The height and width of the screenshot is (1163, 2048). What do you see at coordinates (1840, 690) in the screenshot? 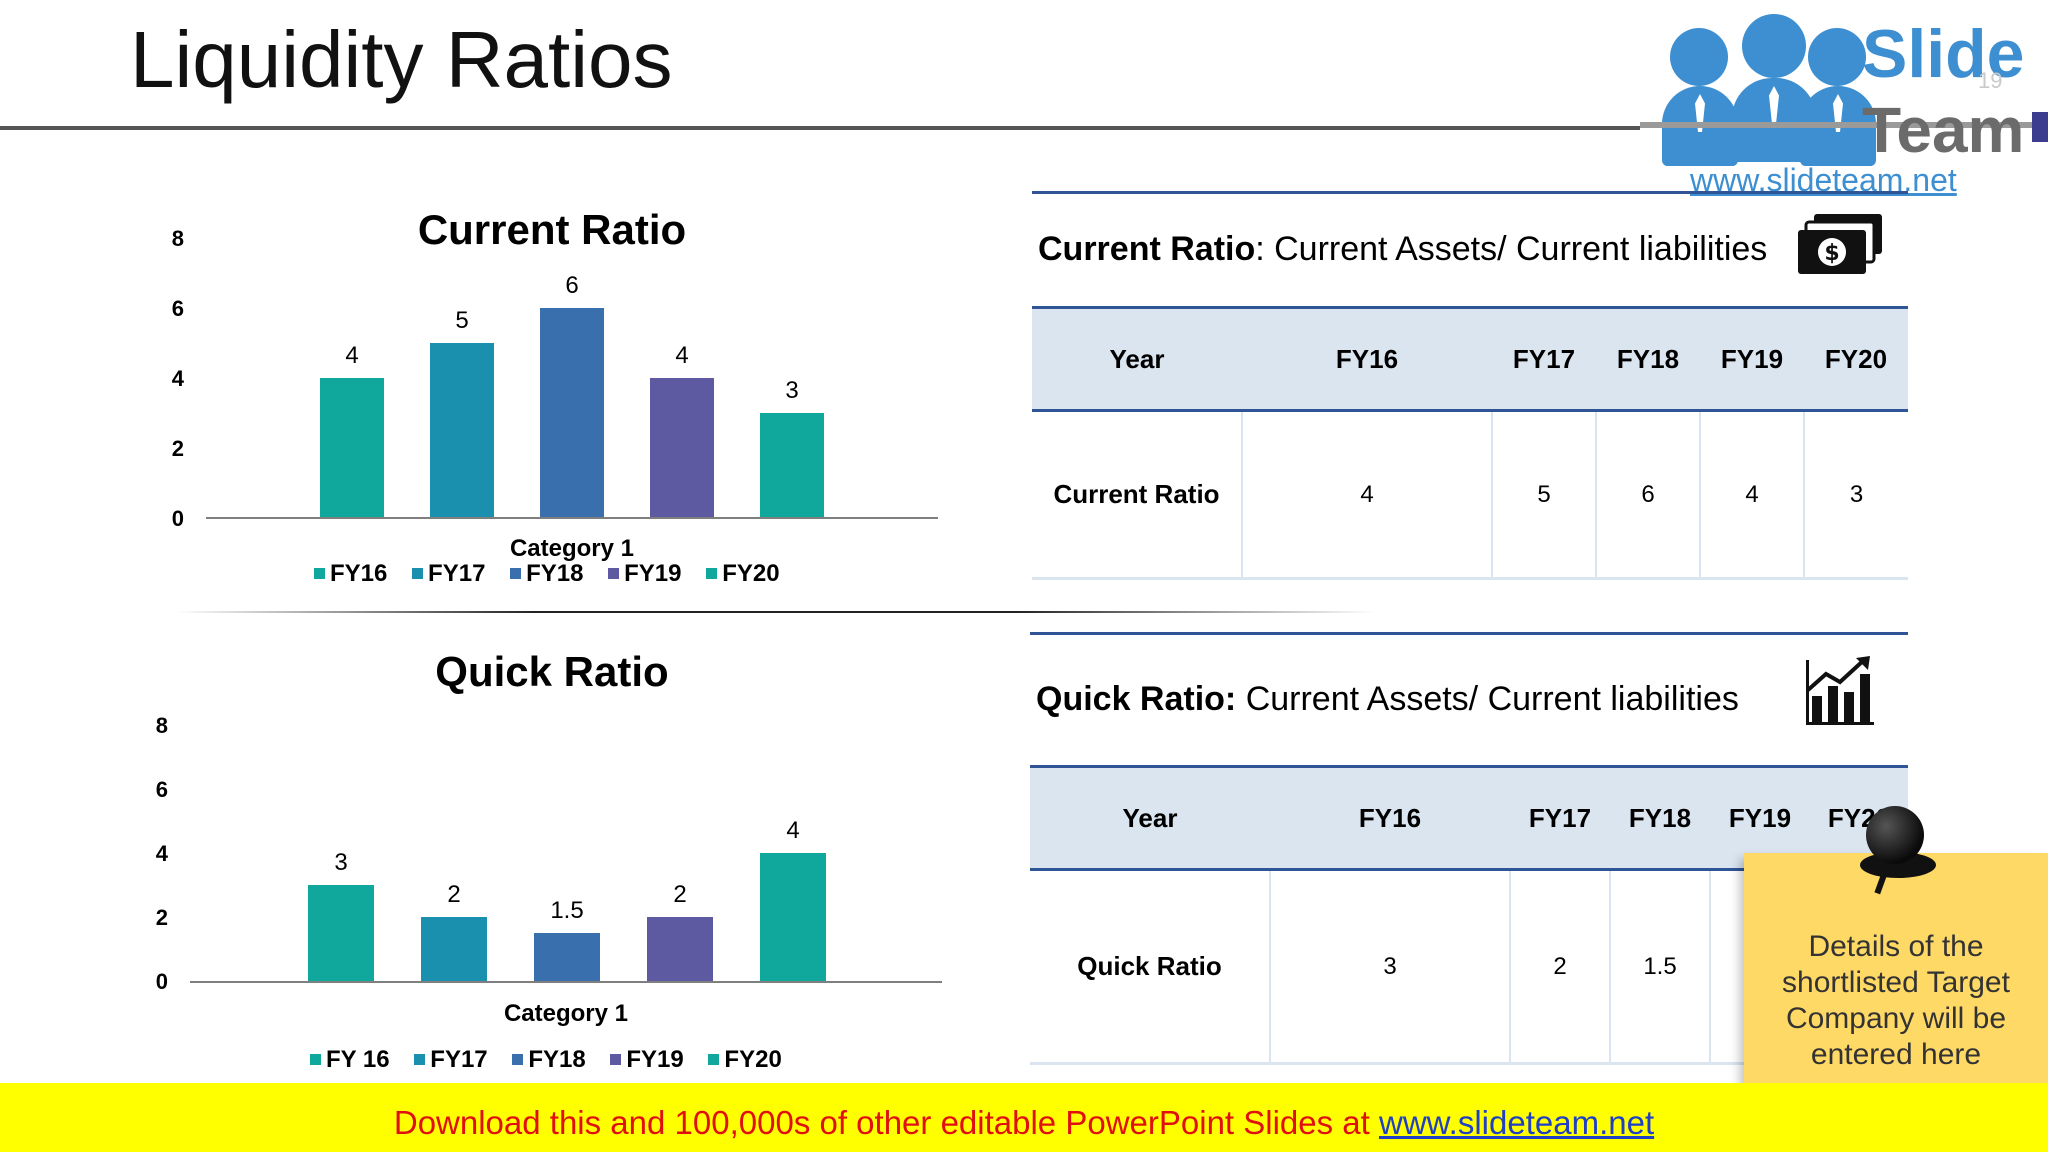
I see `growth-chart-icon` at bounding box center [1840, 690].